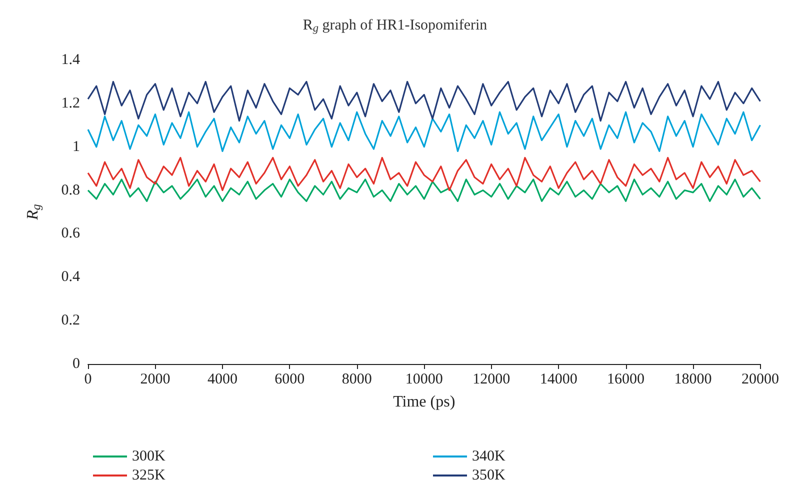  I want to click on x-tick-label: 6000, so click(289, 380).